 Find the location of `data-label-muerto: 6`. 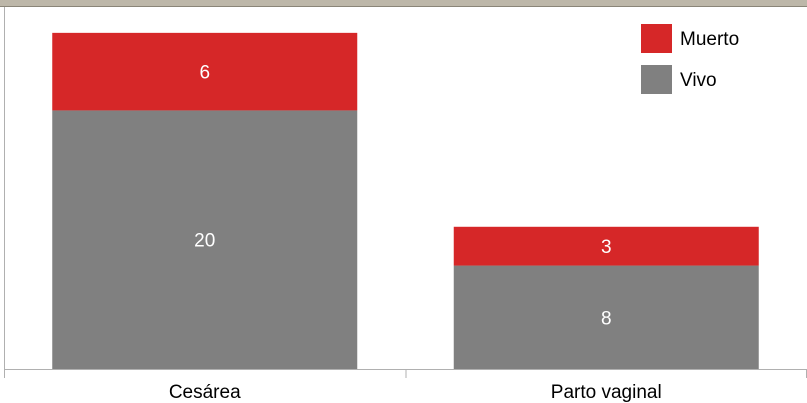

data-label-muerto: 6 is located at coordinates (204, 73).